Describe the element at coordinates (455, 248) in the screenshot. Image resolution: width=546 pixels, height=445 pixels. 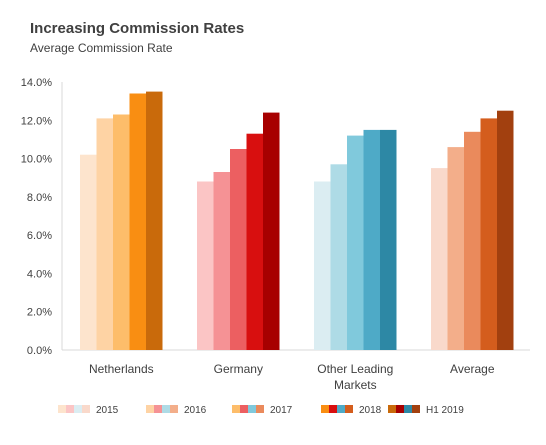
I see `bar-average-2016` at that location.